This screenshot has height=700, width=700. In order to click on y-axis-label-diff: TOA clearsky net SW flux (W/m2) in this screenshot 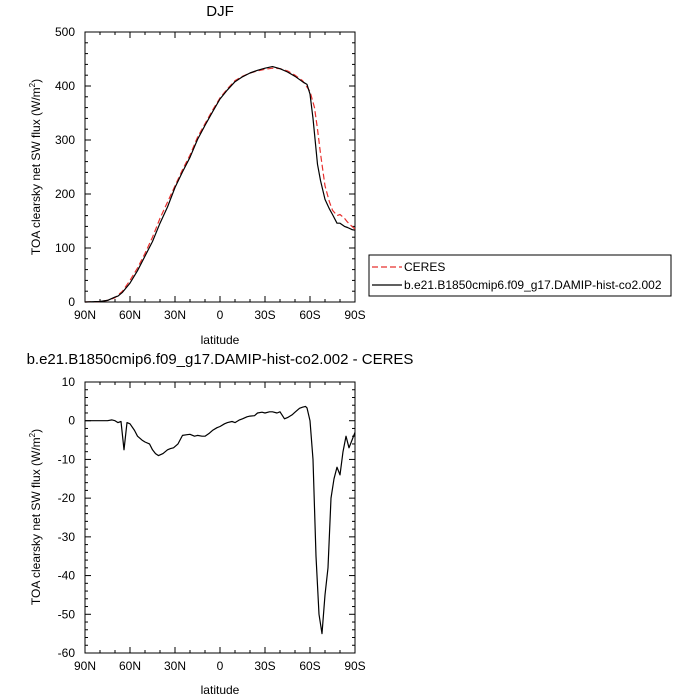, I will do `click(35, 517)`.